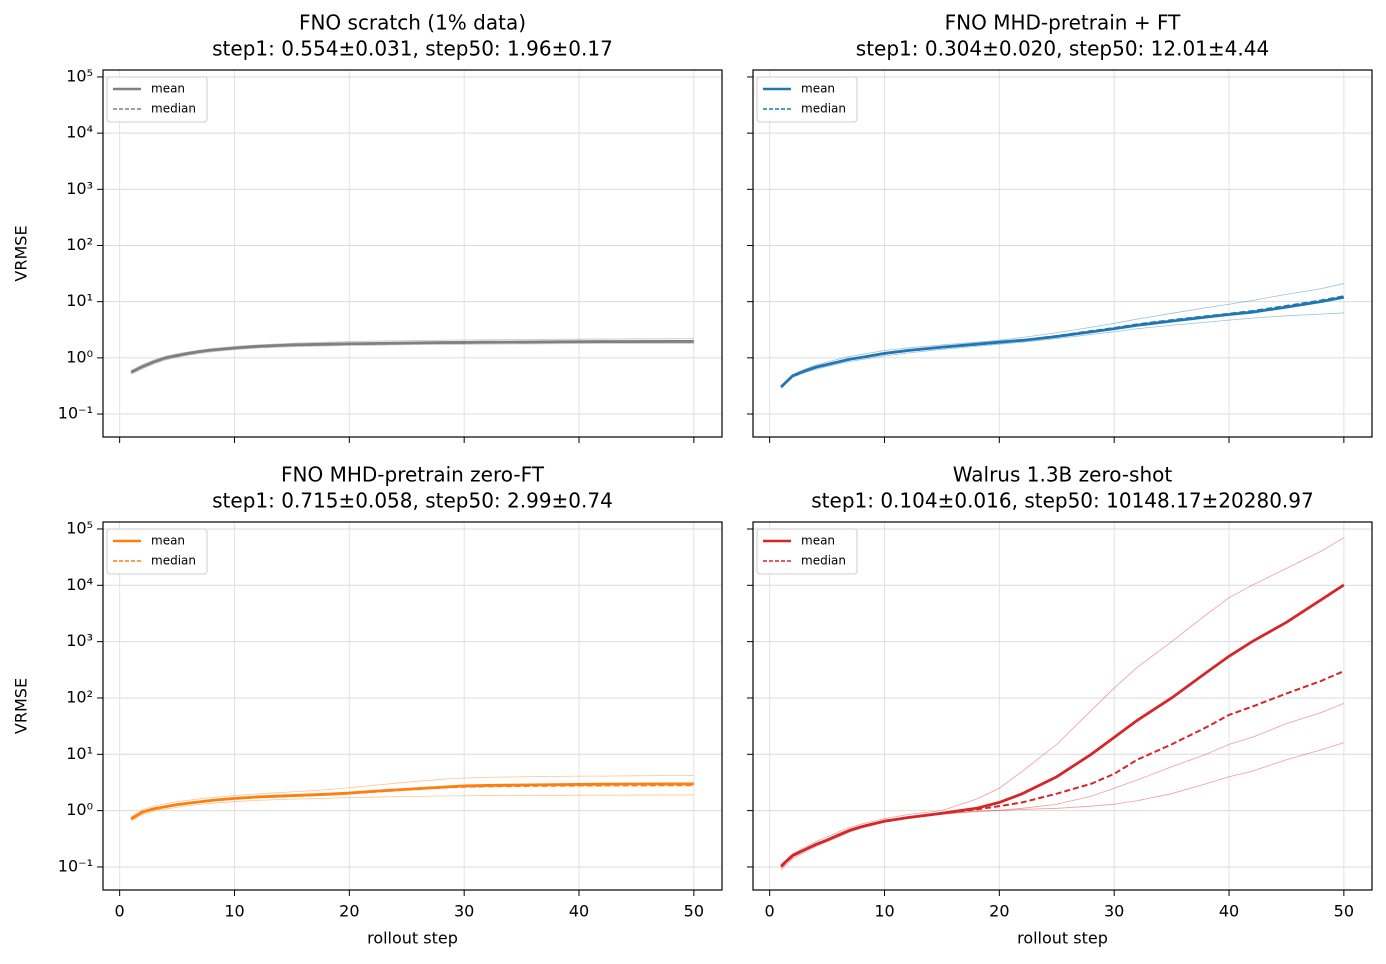 The height and width of the screenshot is (964, 1386). What do you see at coordinates (412, 23) in the screenshot?
I see `chart-title: FNO scratch (1% data)` at bounding box center [412, 23].